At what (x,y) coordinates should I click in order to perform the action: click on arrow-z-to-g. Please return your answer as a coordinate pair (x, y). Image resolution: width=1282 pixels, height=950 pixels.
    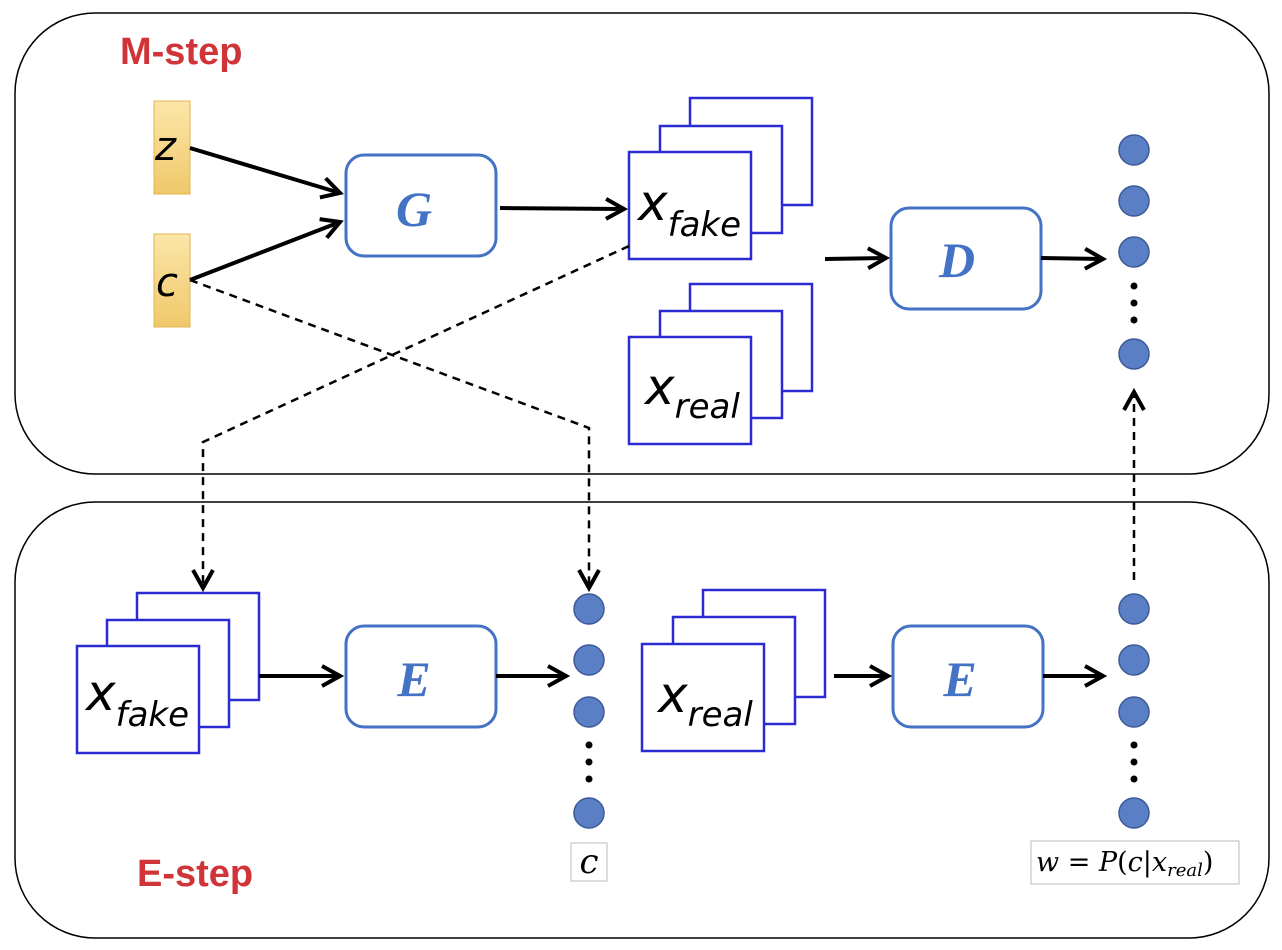
    Looking at the image, I should click on (264, 169).